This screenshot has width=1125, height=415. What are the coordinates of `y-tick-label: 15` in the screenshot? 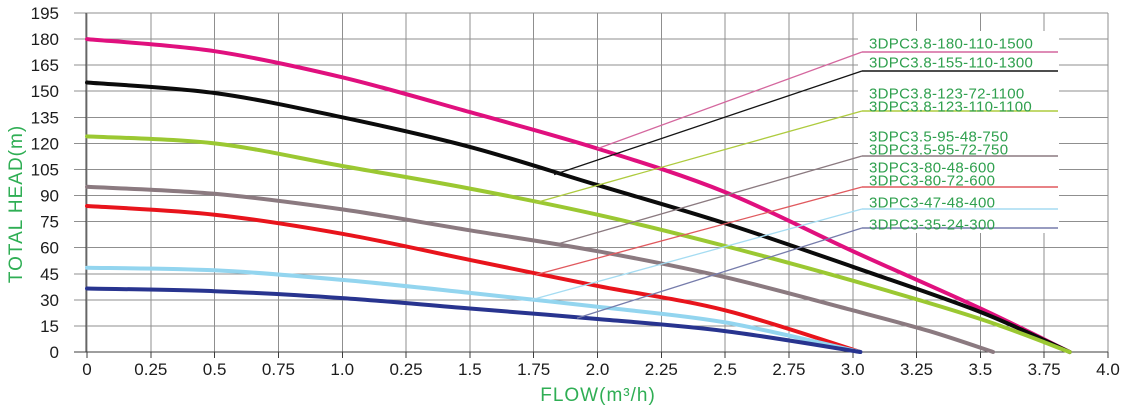 It's located at (49, 326).